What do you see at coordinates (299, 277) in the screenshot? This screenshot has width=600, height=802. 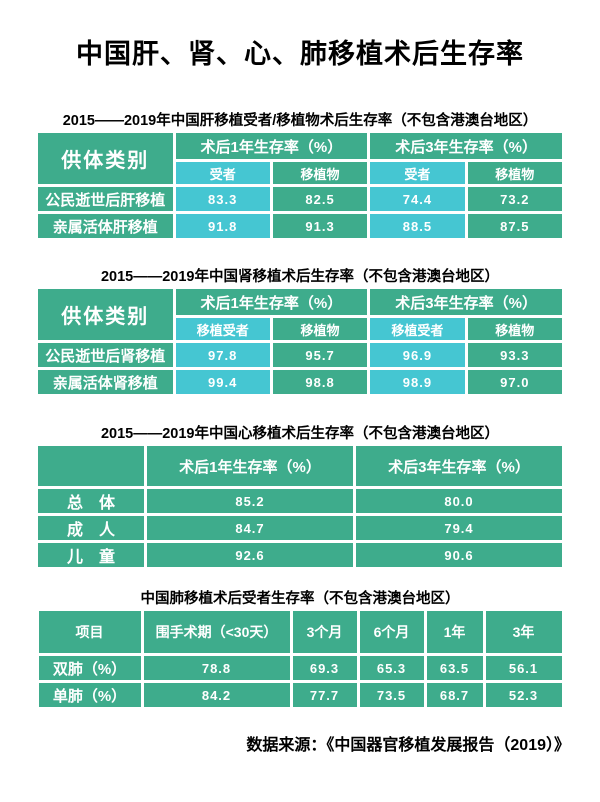 I see `kidney-table-caption: 2015——2019年中国肾移植术后生存率（不包含港澳台地区）` at bounding box center [299, 277].